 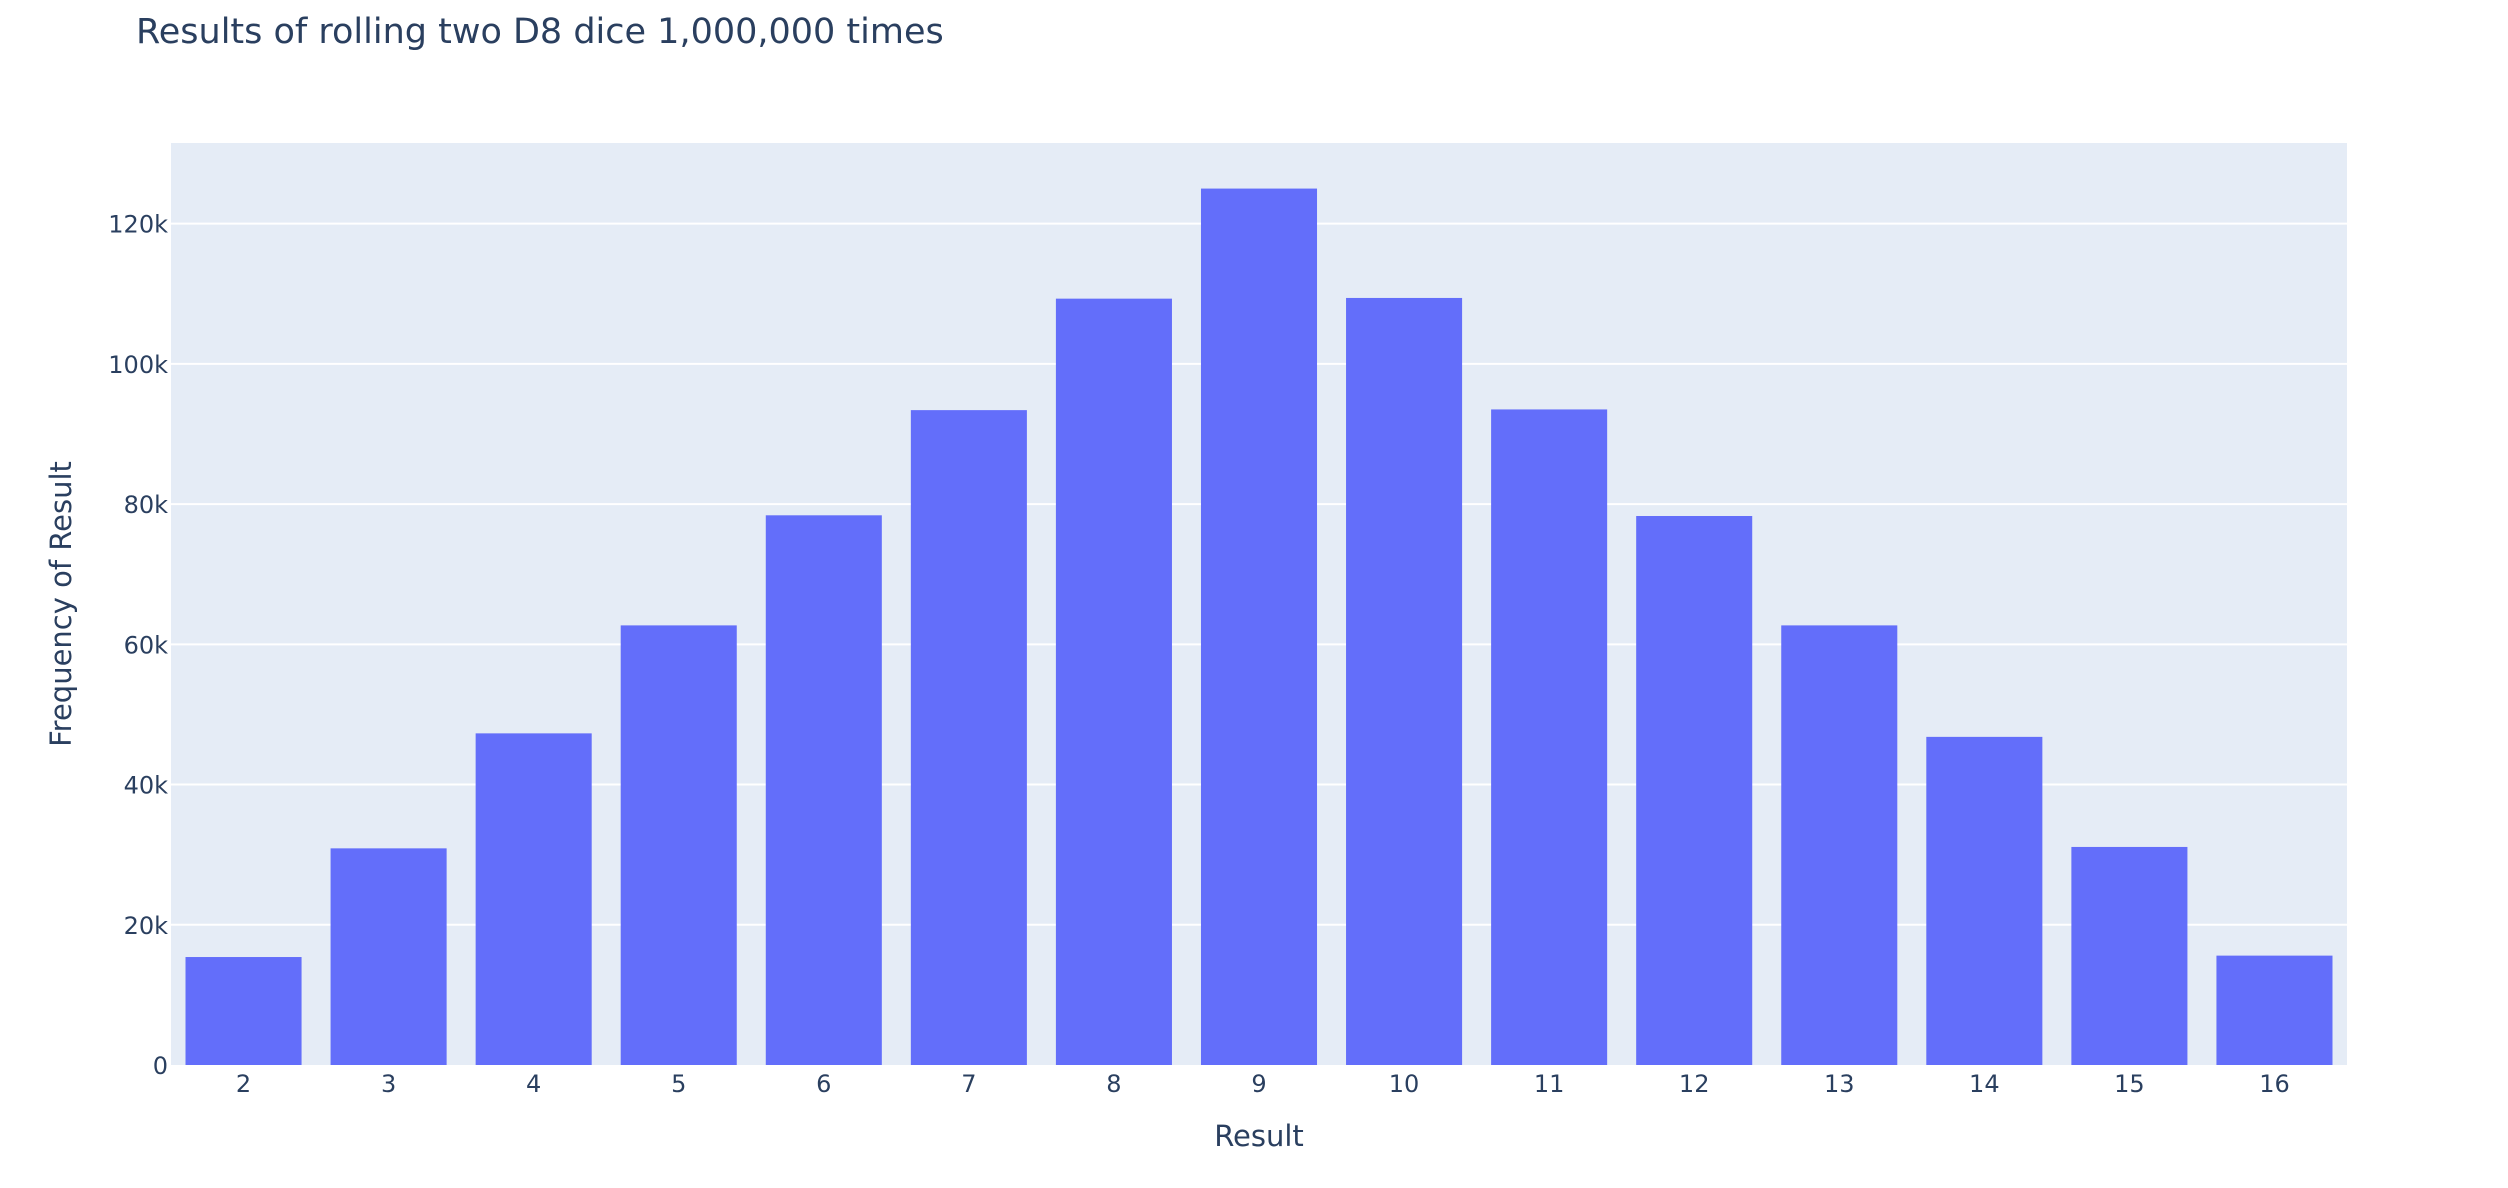 I want to click on x-tick-label: 7, so click(x=968, y=1084).